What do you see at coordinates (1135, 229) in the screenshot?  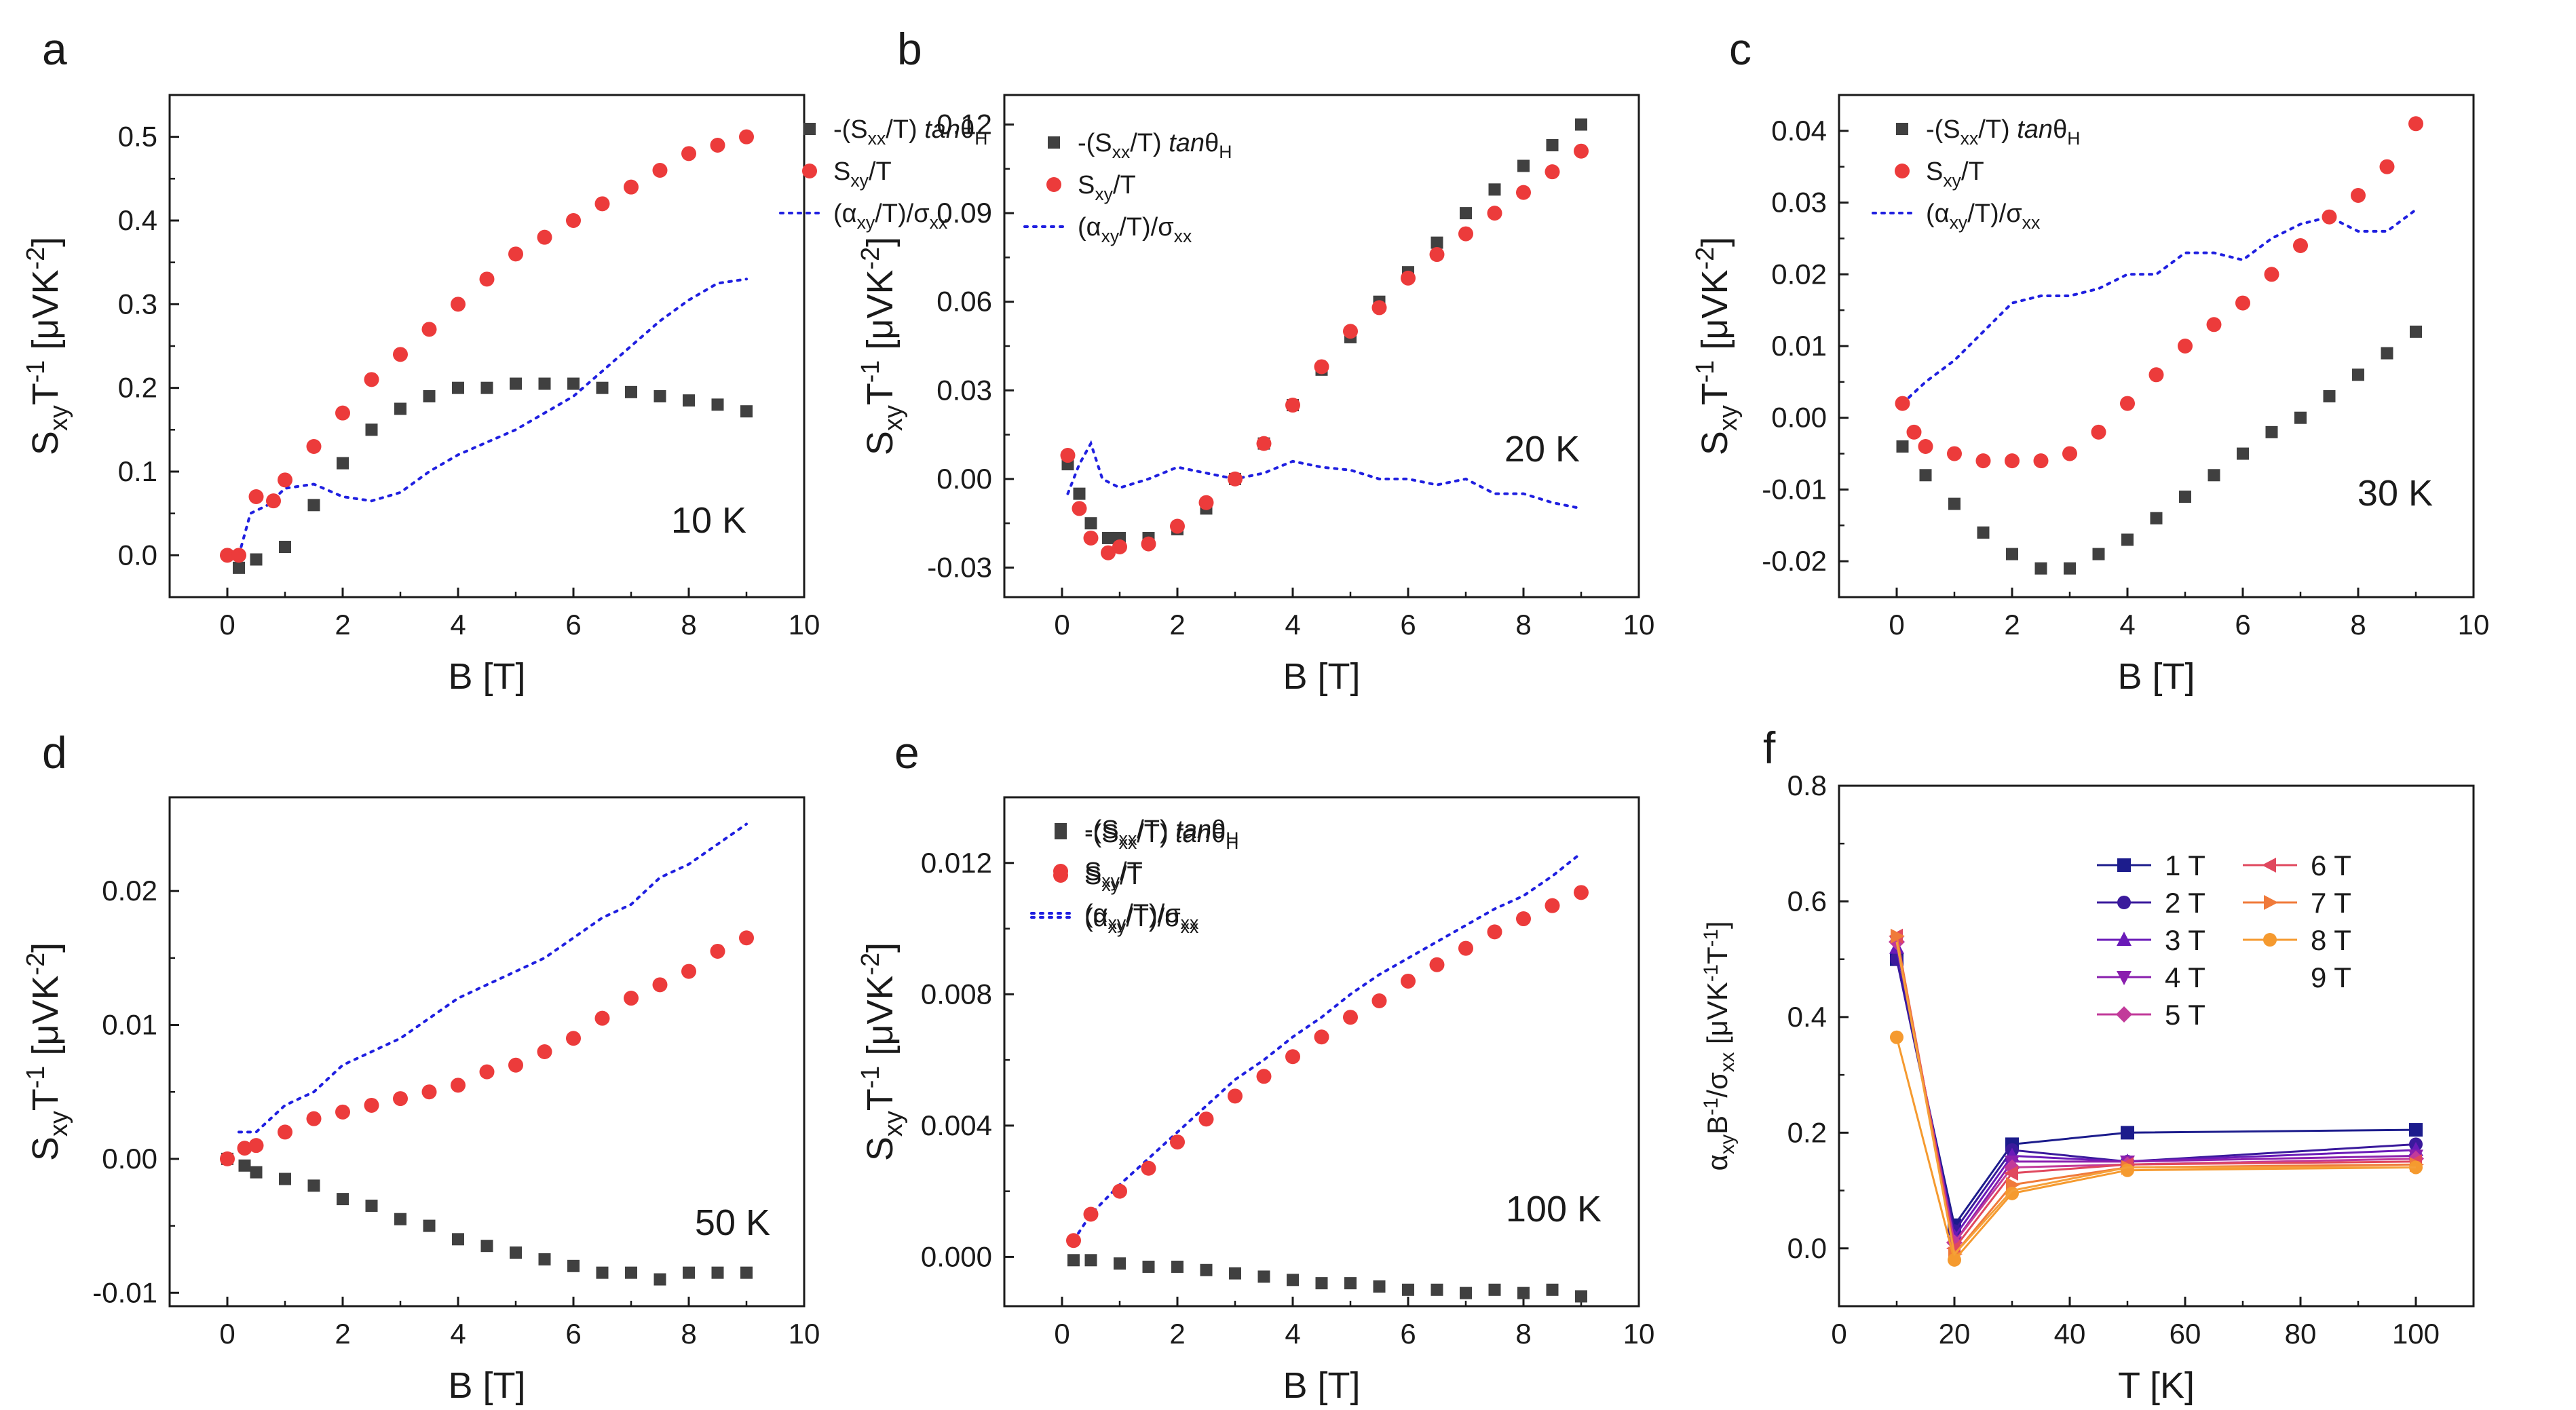 I see `legend-label-alpha: (αxy/T)/σxx` at bounding box center [1135, 229].